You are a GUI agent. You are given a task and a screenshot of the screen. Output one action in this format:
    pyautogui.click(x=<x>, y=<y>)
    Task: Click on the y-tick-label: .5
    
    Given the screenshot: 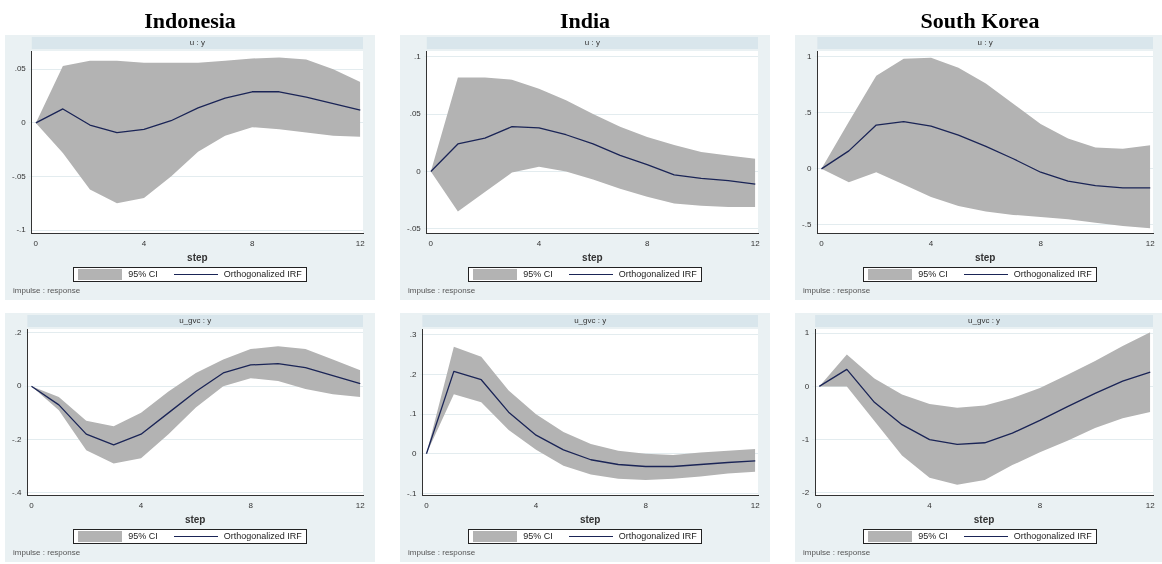 What is the action you would take?
    pyautogui.click(x=808, y=112)
    